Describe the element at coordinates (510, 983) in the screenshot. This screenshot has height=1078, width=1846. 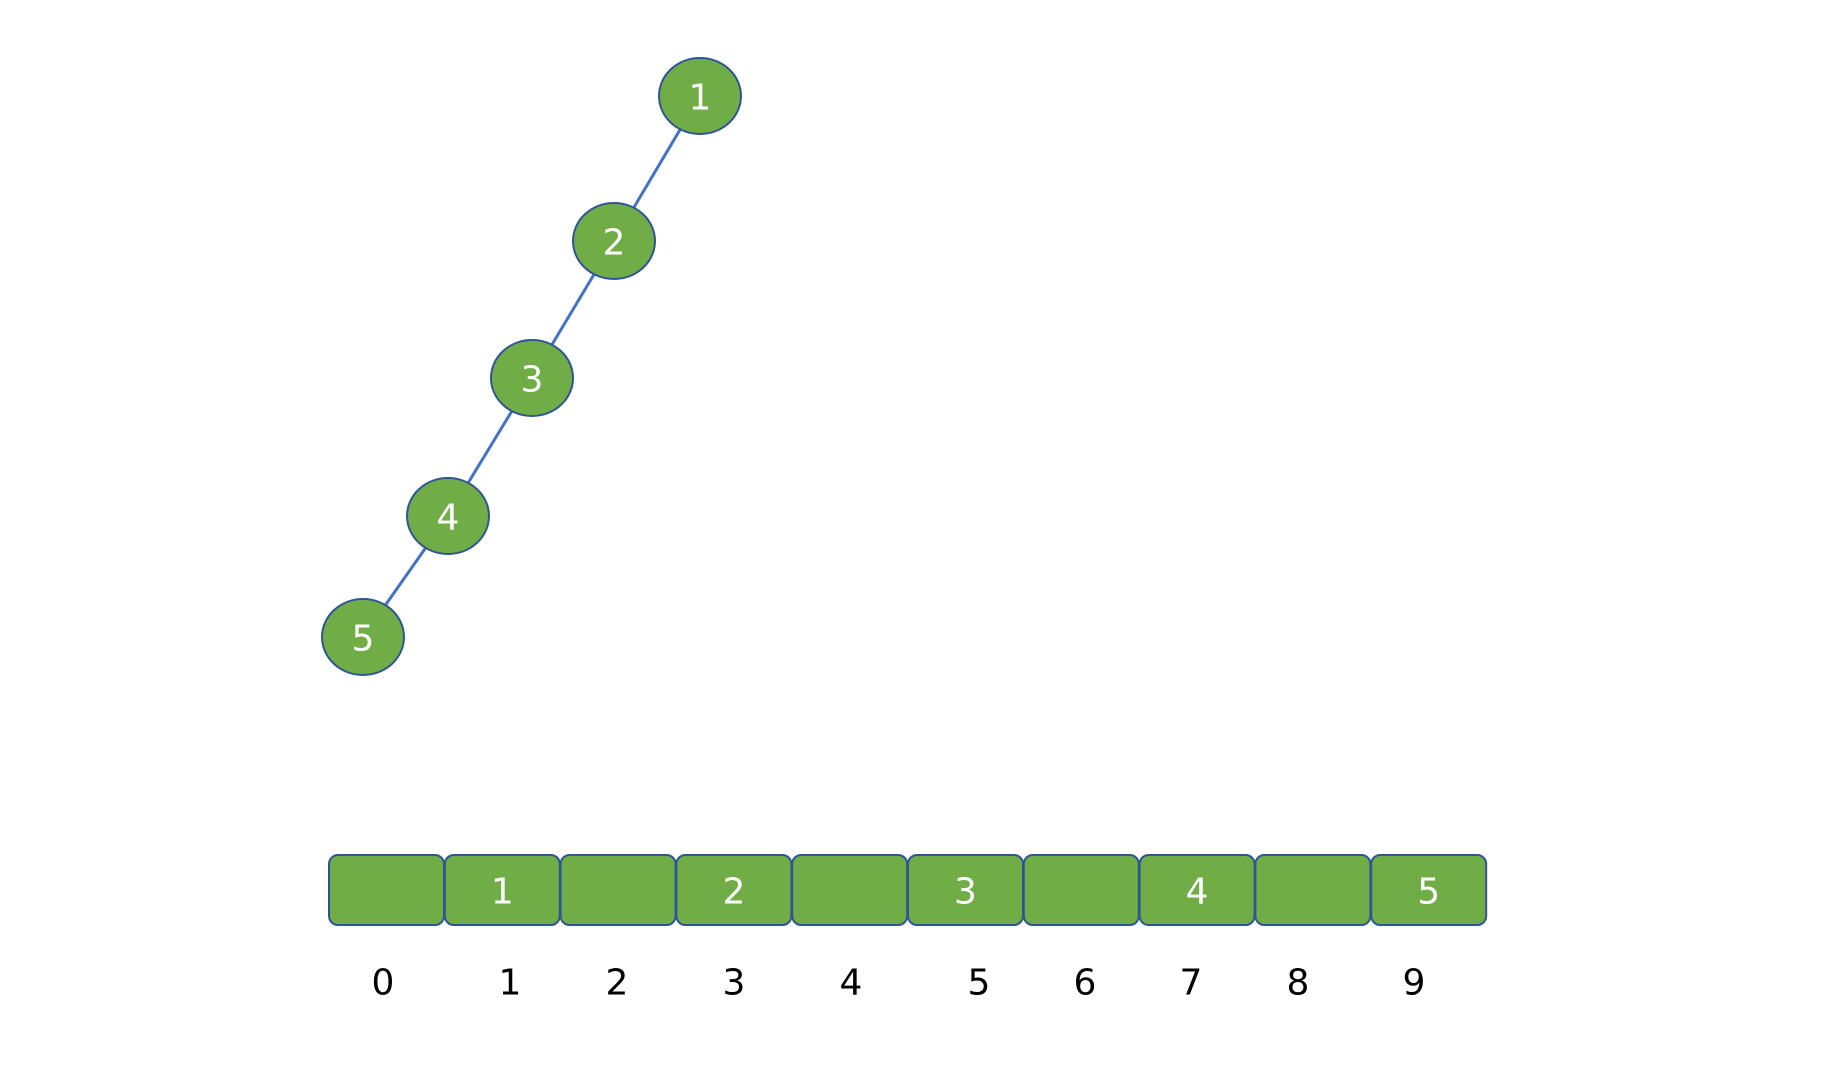
I see `array-index-label-1: 1` at that location.